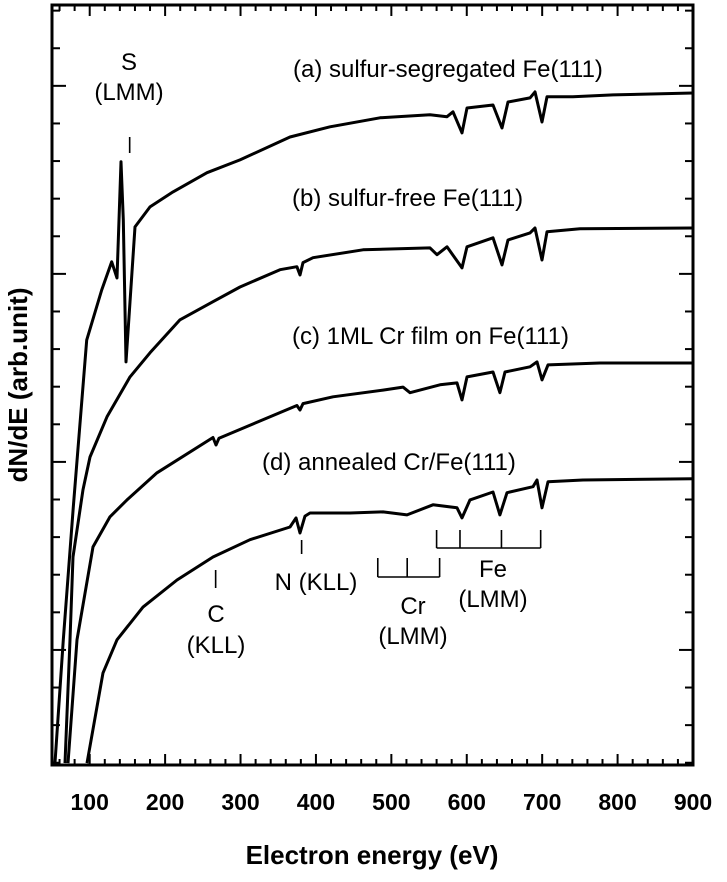  I want to click on annotation-c-transition: (KLL), so click(216, 645).